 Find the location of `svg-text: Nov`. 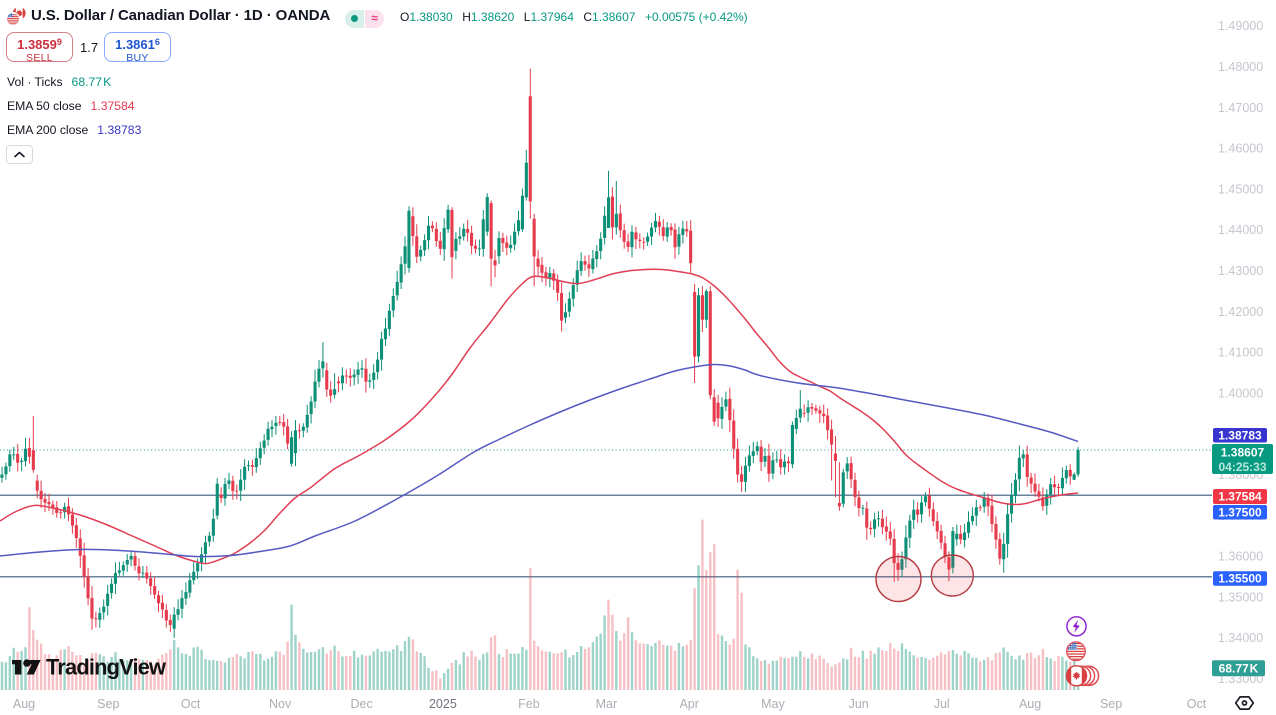

svg-text: Nov is located at coordinates (280, 704).